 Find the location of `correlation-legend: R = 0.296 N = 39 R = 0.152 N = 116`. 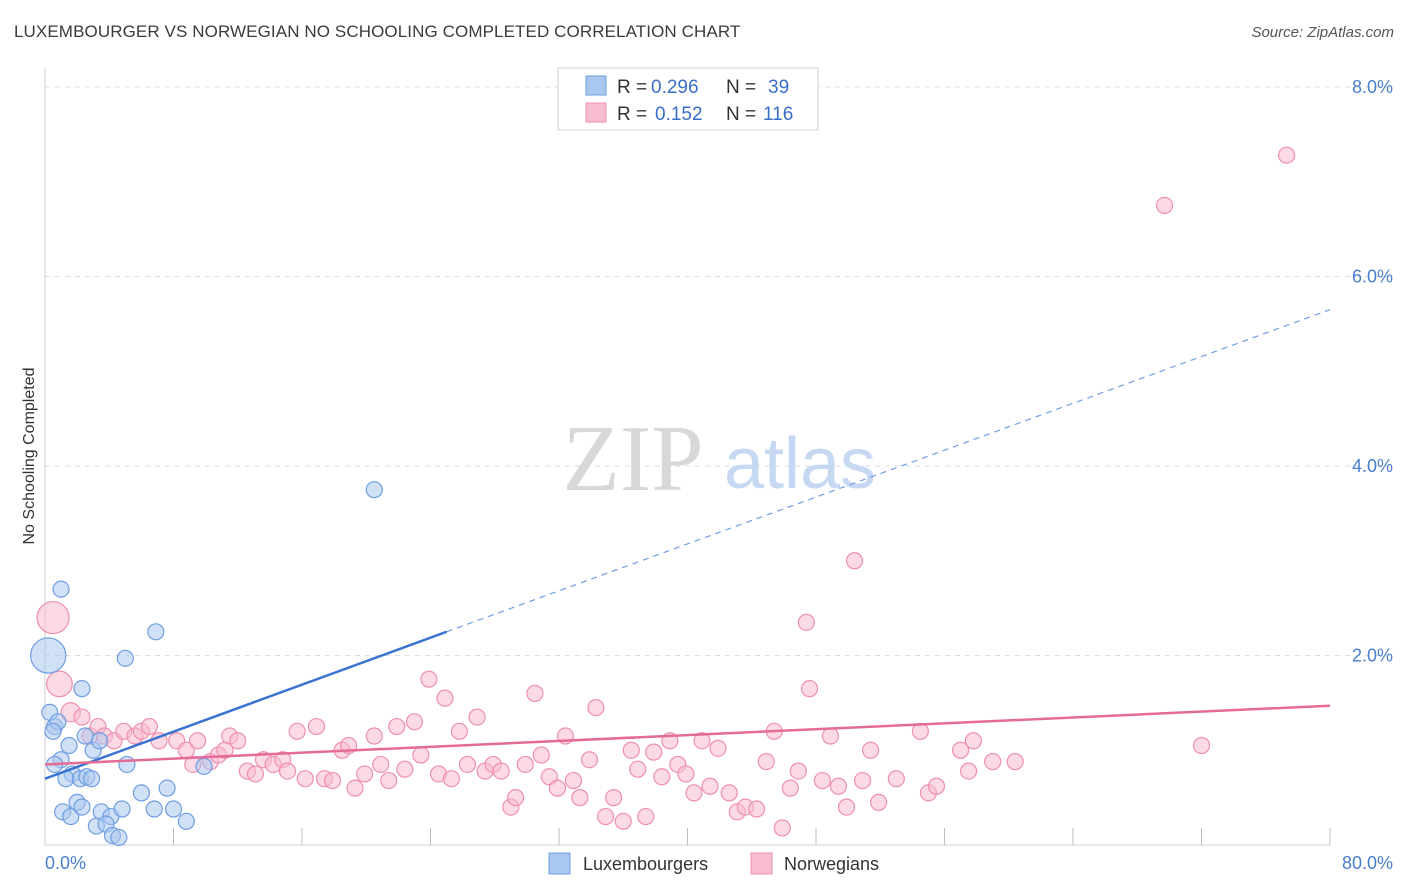

correlation-legend: R = 0.296 N = 39 R = 0.152 N = 116 is located at coordinates (688, 99).